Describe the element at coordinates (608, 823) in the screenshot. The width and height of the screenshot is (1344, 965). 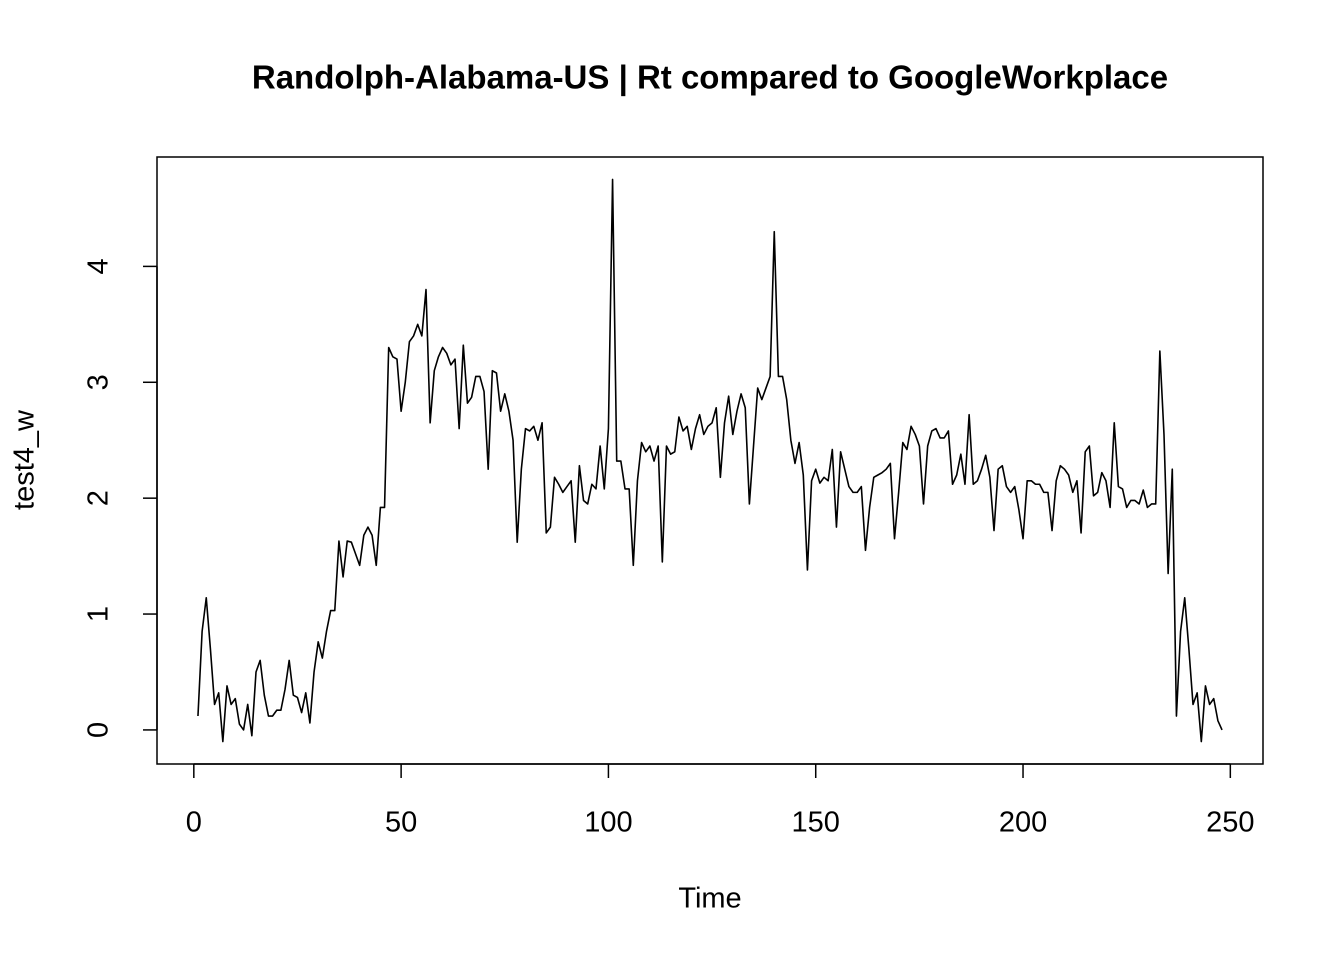
I see `x-tick-label: 100` at that location.